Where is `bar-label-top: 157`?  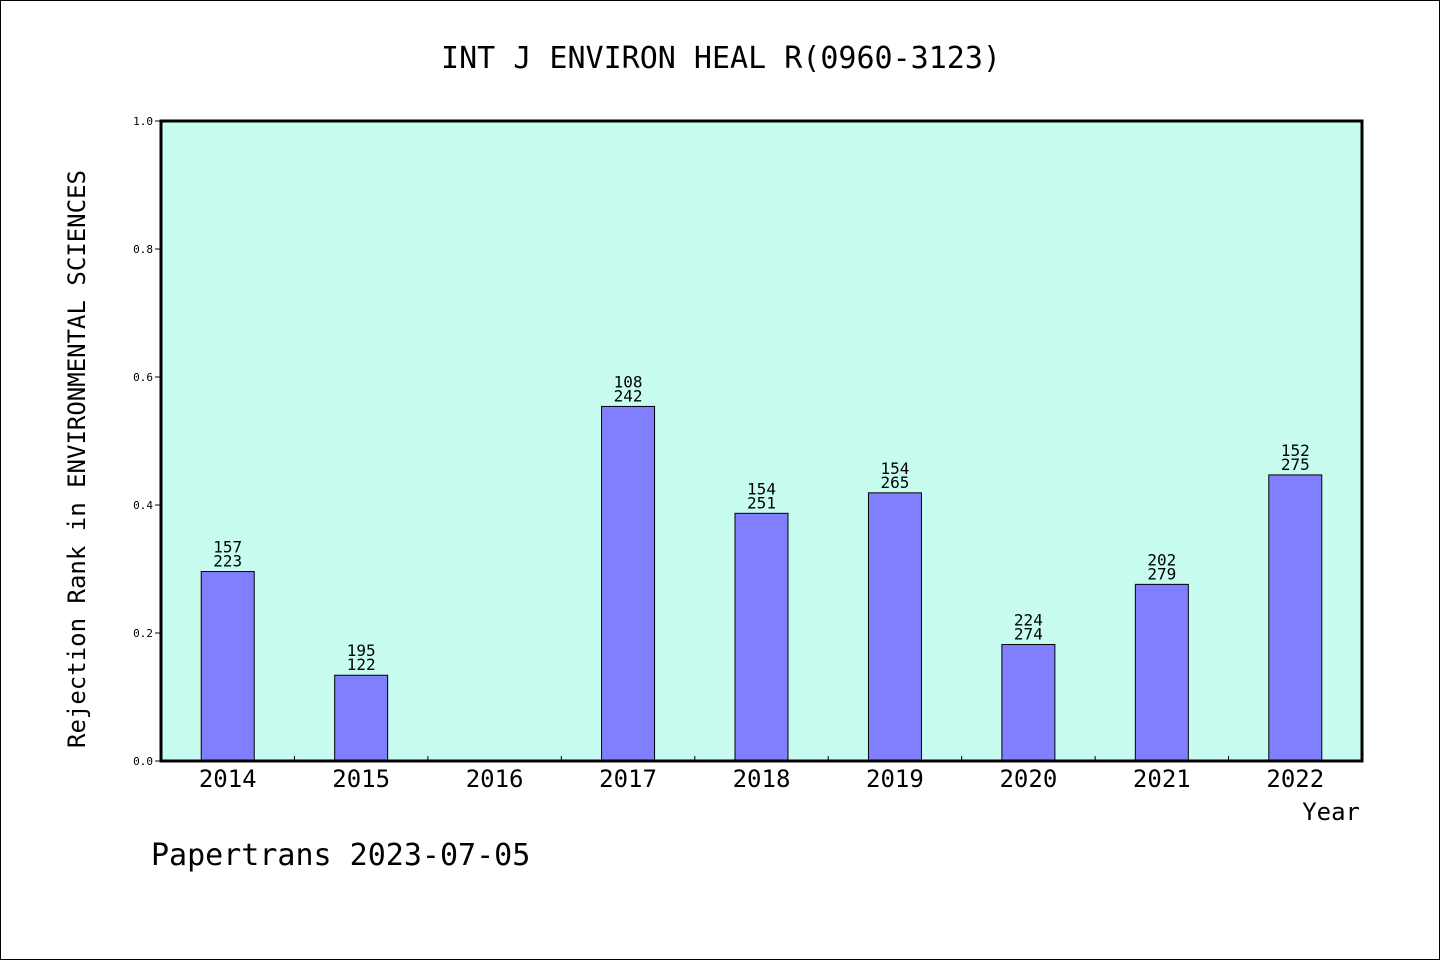 bar-label-top: 157 is located at coordinates (227, 547).